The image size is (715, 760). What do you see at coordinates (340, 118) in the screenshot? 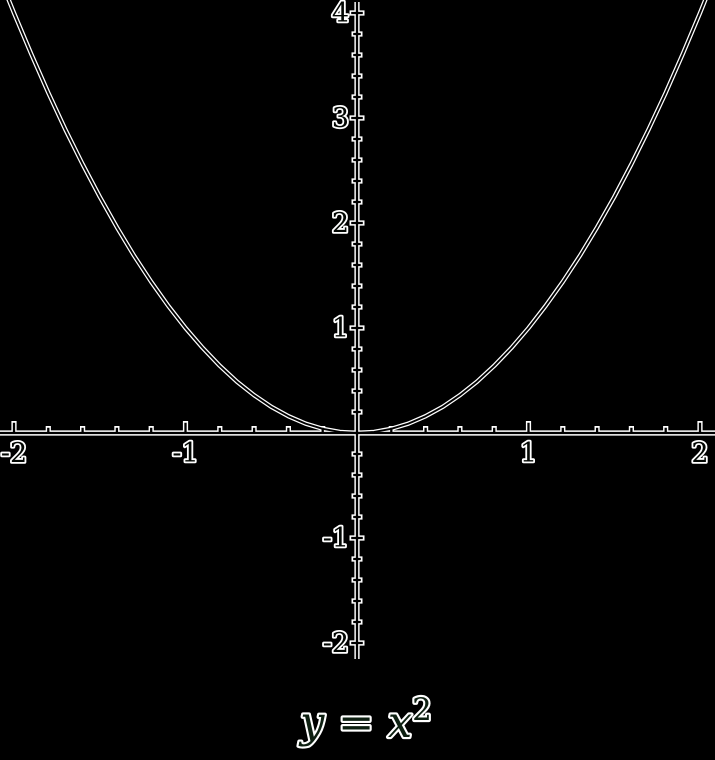
I see `y-tick-label: 3` at bounding box center [340, 118].